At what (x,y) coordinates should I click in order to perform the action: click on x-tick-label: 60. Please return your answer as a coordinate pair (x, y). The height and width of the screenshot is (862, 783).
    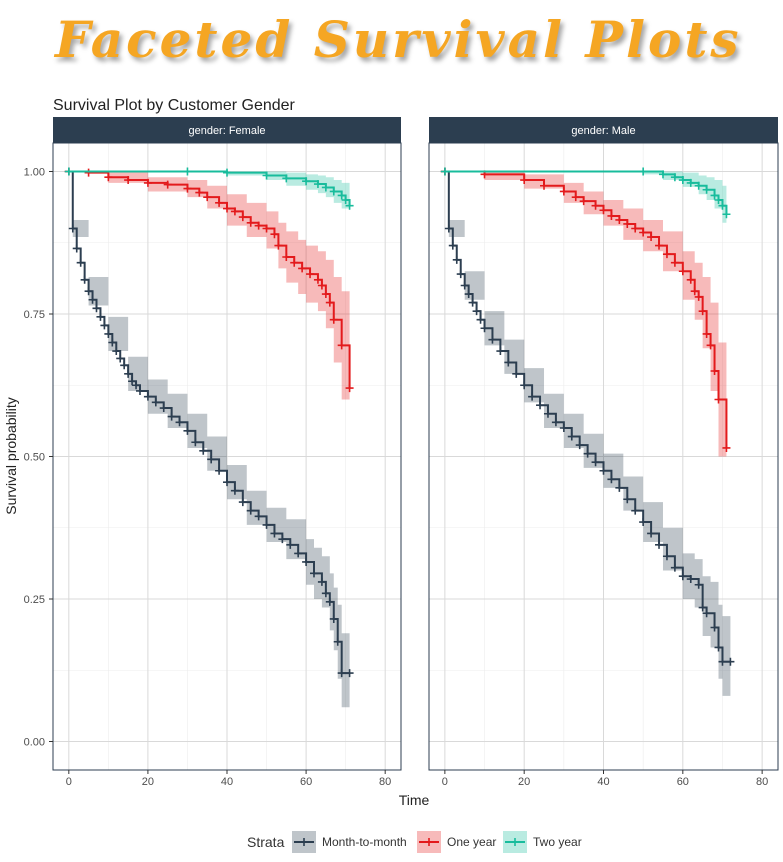
    Looking at the image, I should click on (306, 782).